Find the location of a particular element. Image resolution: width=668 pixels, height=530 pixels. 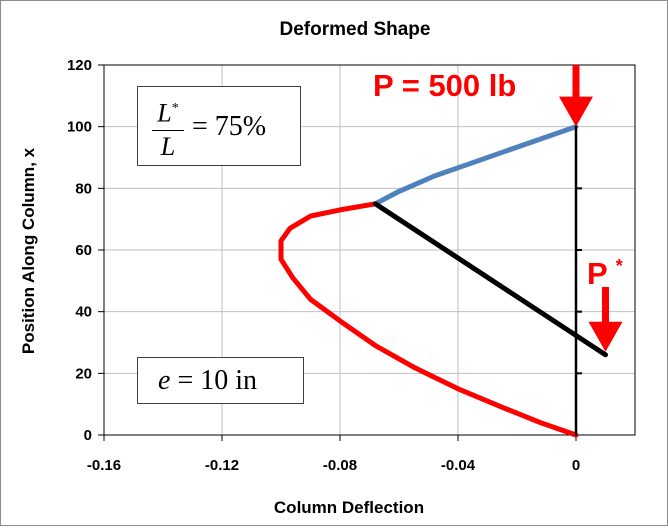

y-tick-label: 80 is located at coordinates (83, 188).